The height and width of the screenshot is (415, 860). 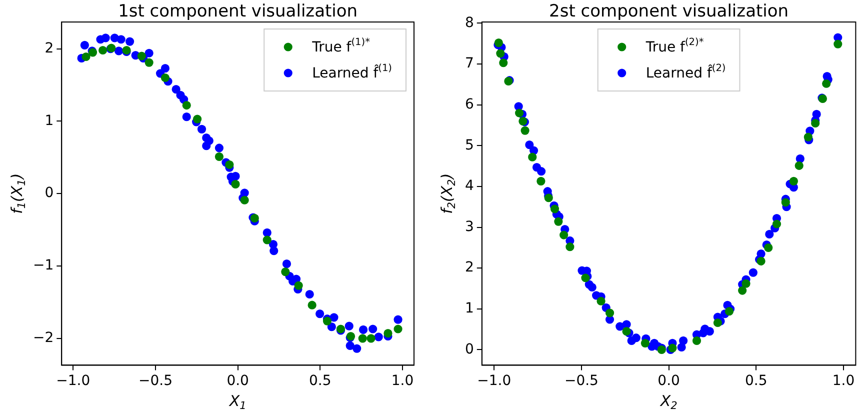 I want to click on y-tick-label: 4, so click(x=469, y=186).